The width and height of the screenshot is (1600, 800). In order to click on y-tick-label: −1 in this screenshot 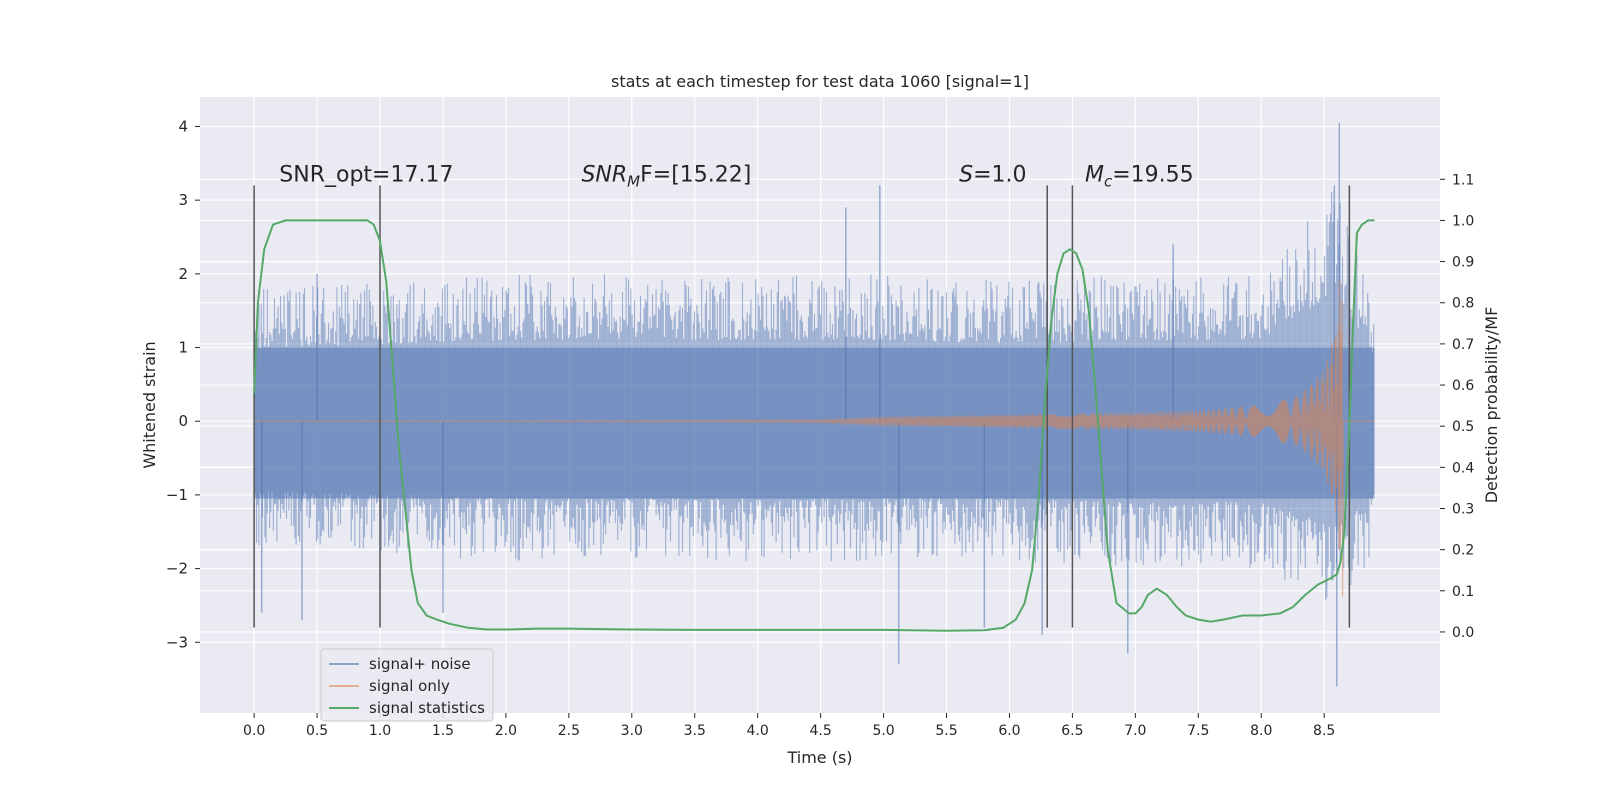, I will do `click(177, 495)`.